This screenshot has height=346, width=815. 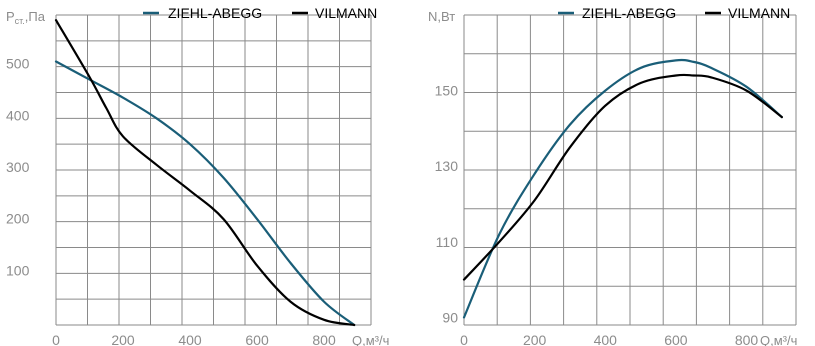 What do you see at coordinates (441, 16) in the screenshot?
I see `y-axis-label: N,Вт` at bounding box center [441, 16].